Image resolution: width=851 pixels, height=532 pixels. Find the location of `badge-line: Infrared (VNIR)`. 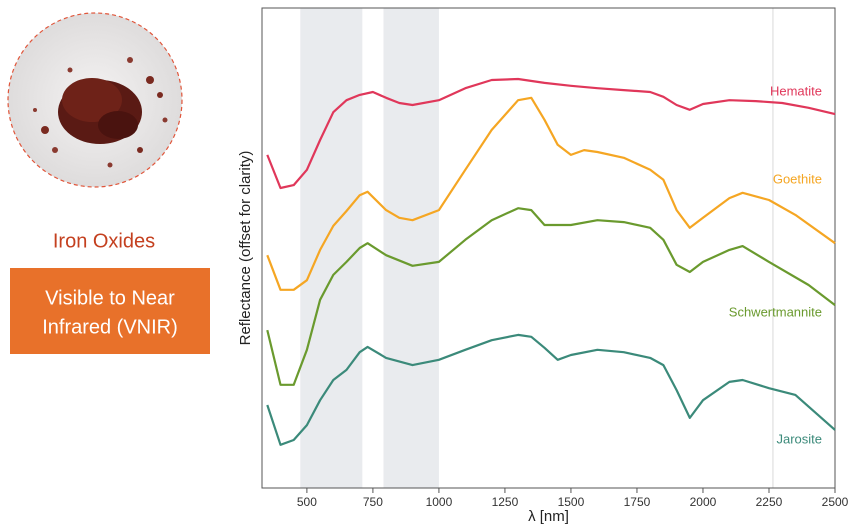

badge-line: Infrared (VNIR) is located at coordinates (110, 327).